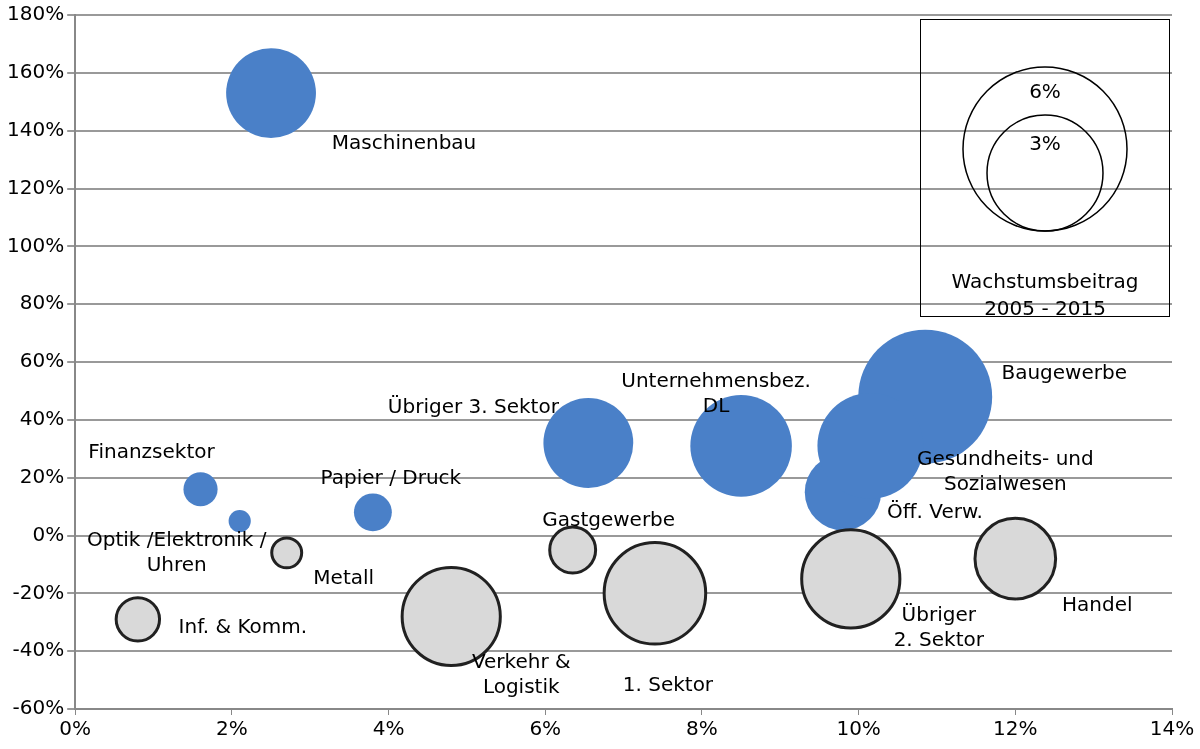  I want to click on series-label: Metall, so click(344, 577).